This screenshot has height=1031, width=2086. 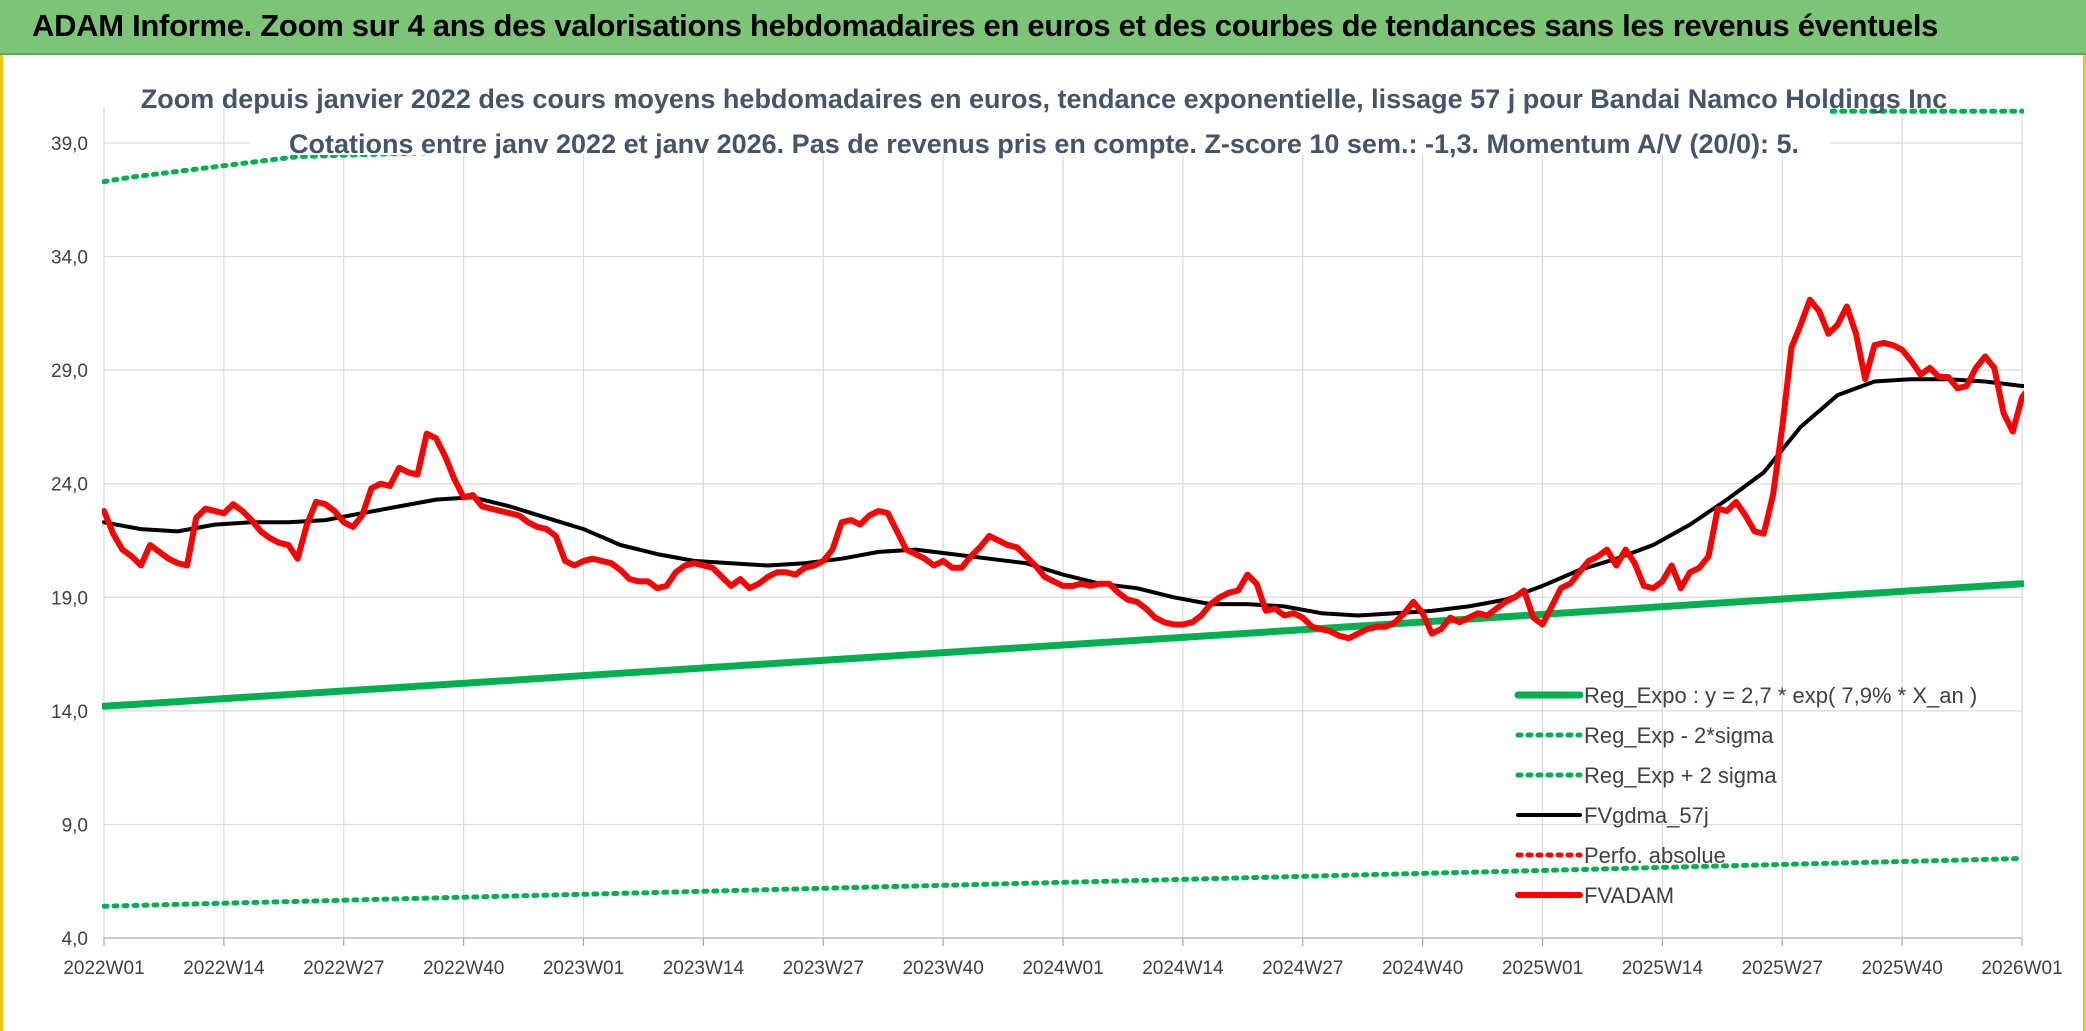 What do you see at coordinates (1679, 735) in the screenshot?
I see `legend-label-1: Reg_Exp - 2*sigma` at bounding box center [1679, 735].